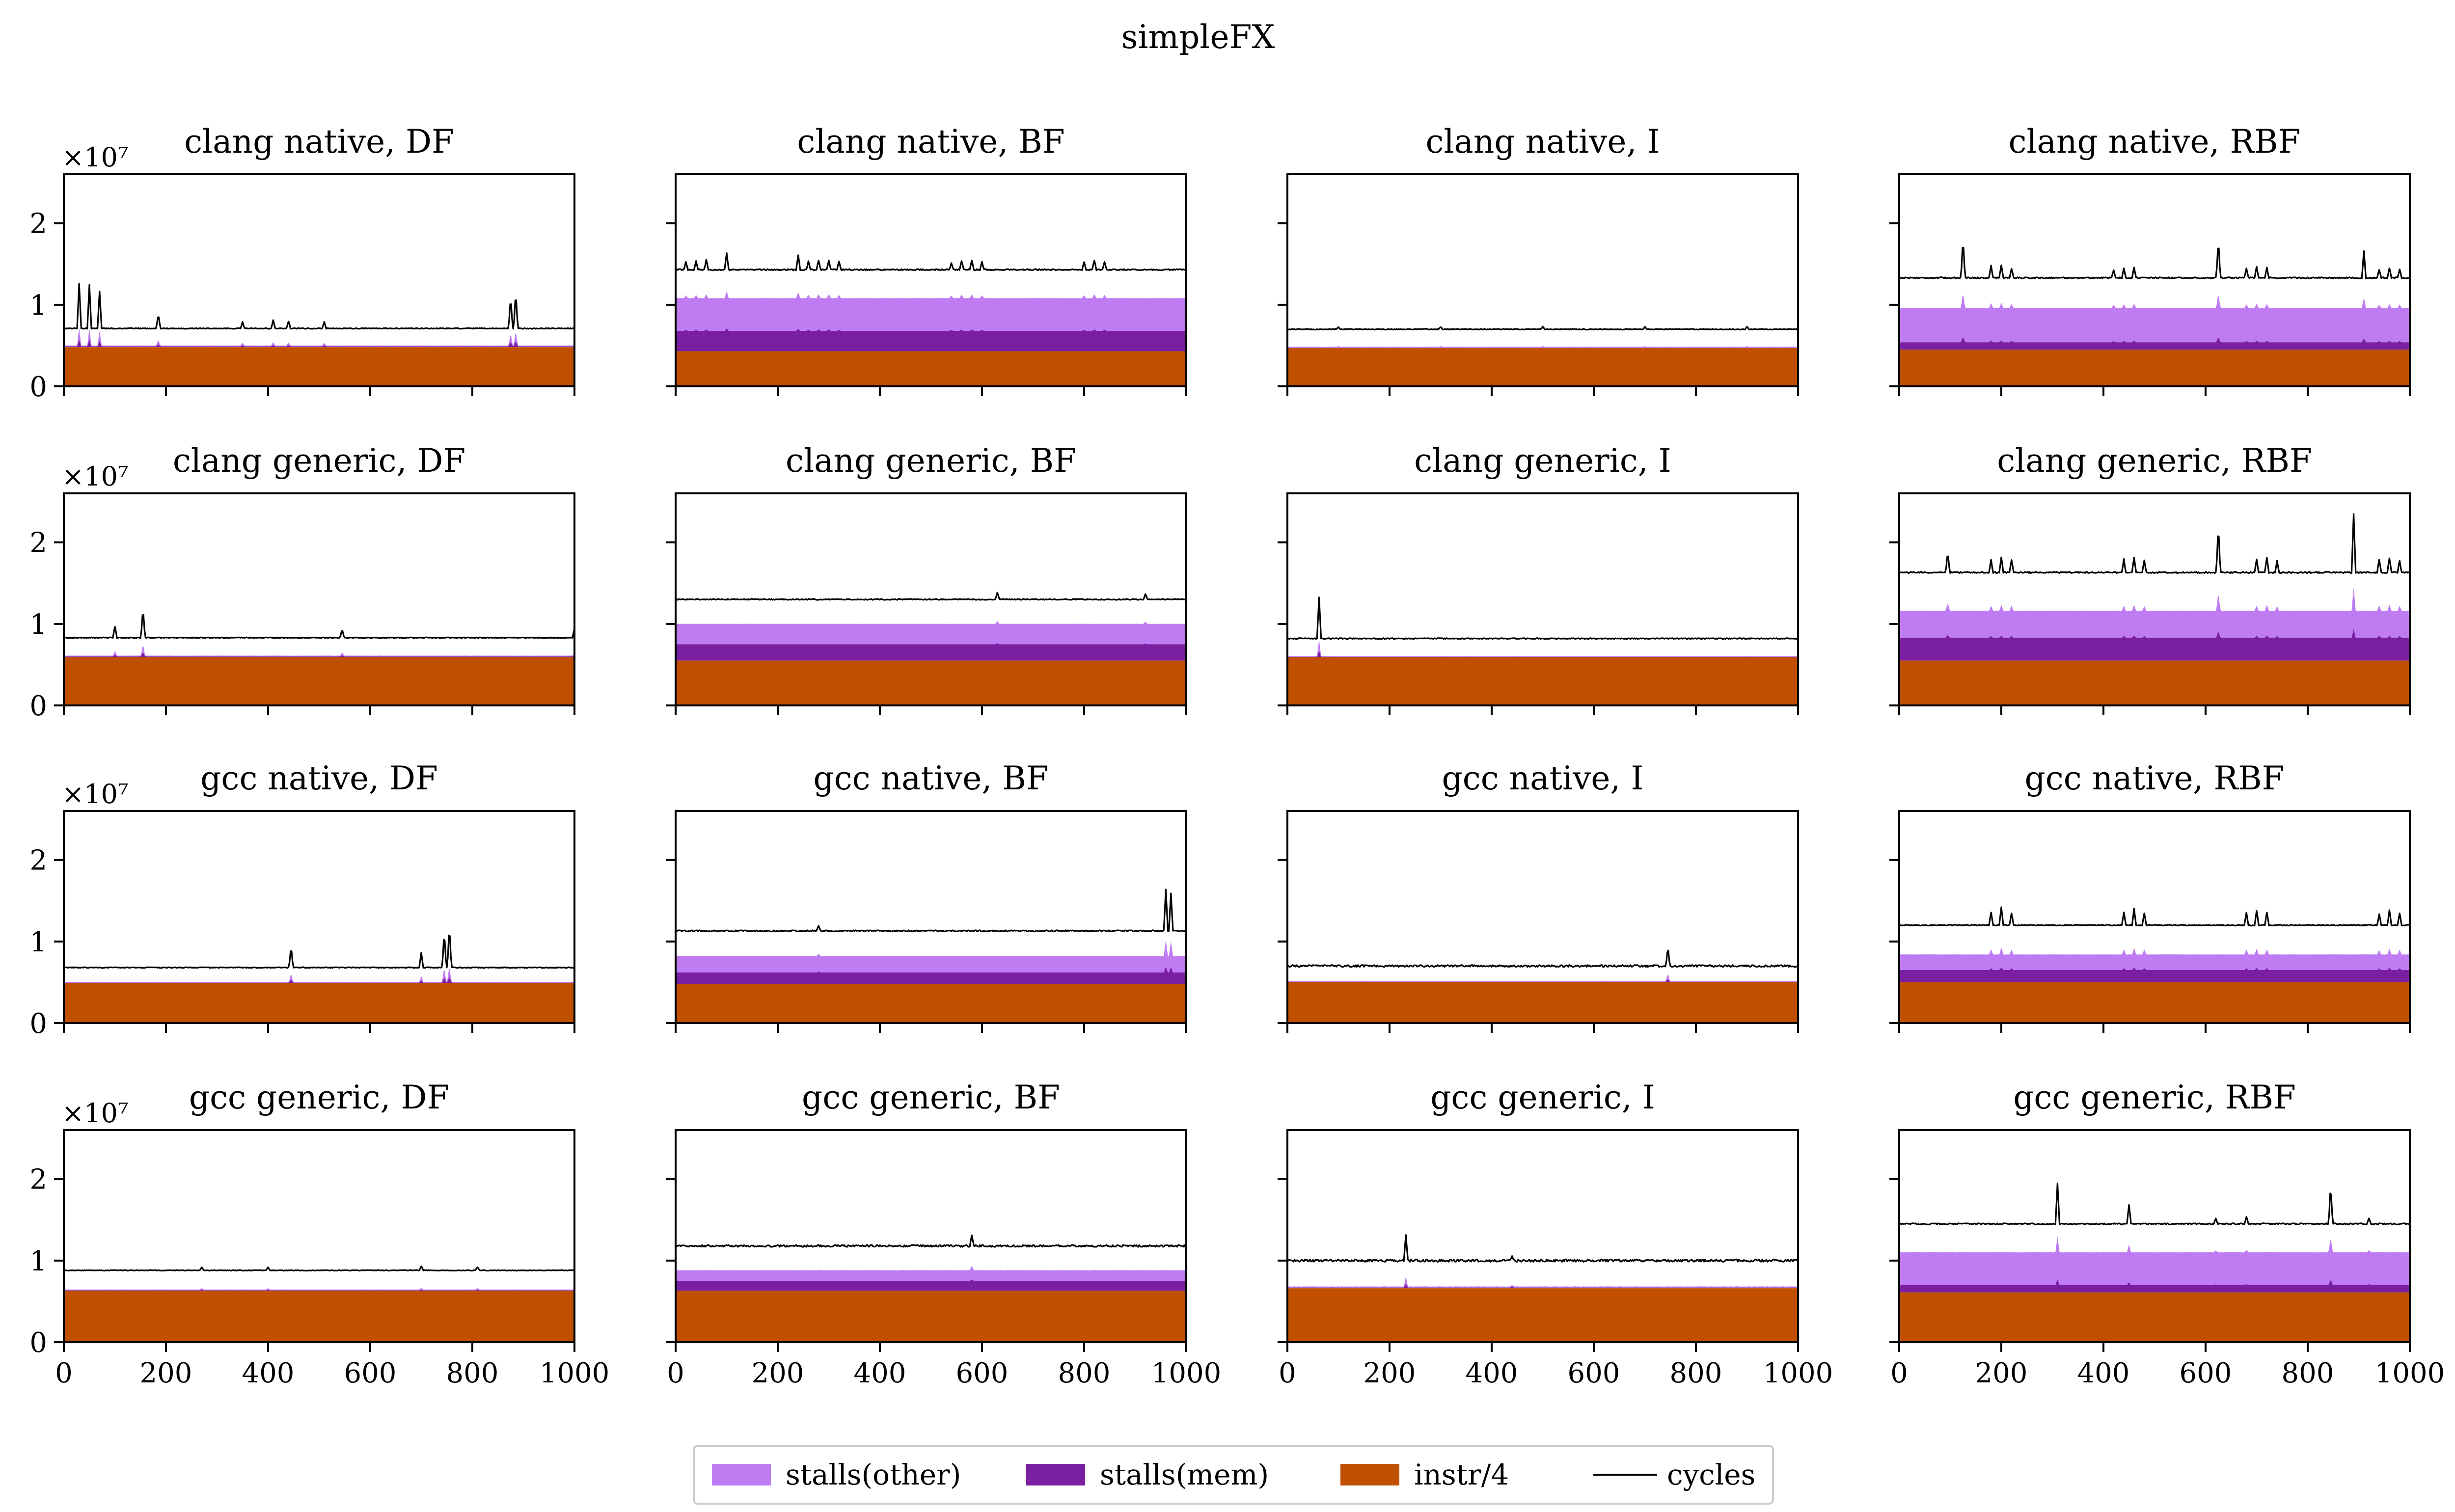  I want to click on legend-entry-instr-4: instr/4, so click(1424, 1474).